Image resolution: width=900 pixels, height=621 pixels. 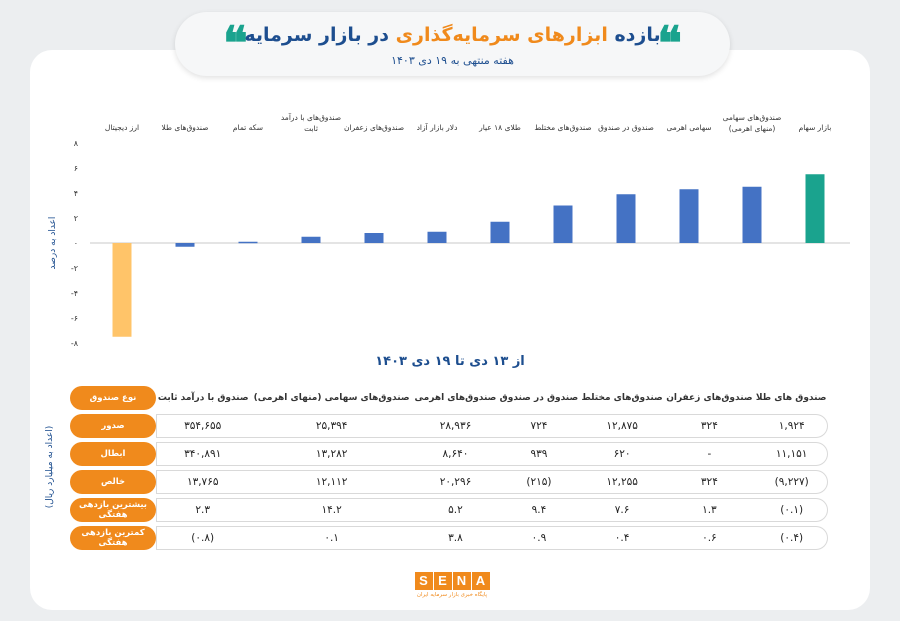 What do you see at coordinates (442, 581) in the screenshot?
I see `logo-letter: E` at bounding box center [442, 581].